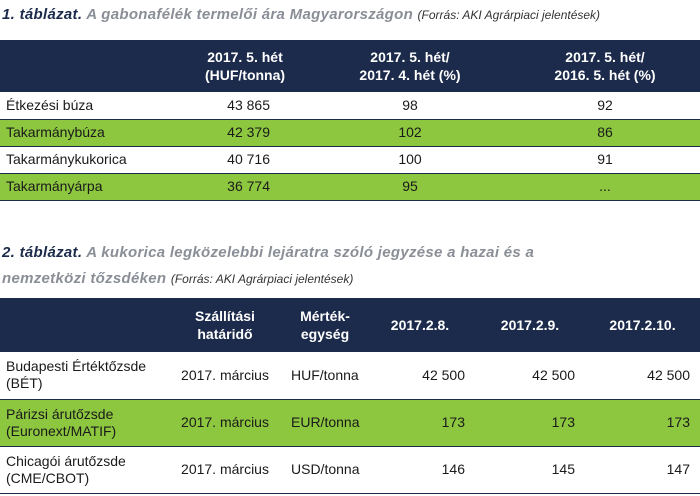 The image size is (700, 496). I want to click on table-cell: 43 865, so click(248, 104).